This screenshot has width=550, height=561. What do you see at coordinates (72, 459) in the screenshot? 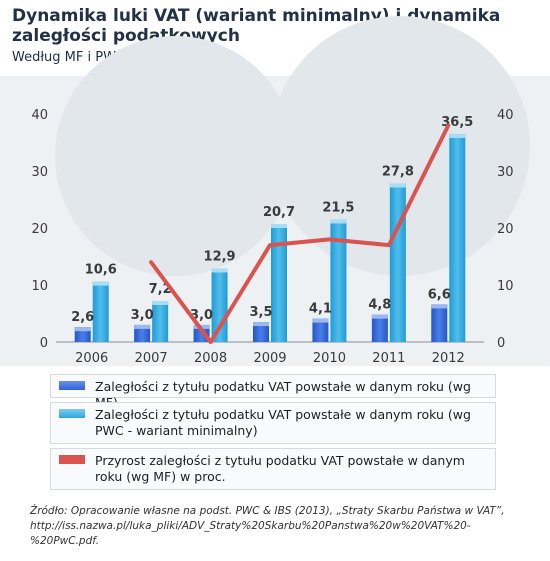
I see `legend-swatch-line` at bounding box center [72, 459].